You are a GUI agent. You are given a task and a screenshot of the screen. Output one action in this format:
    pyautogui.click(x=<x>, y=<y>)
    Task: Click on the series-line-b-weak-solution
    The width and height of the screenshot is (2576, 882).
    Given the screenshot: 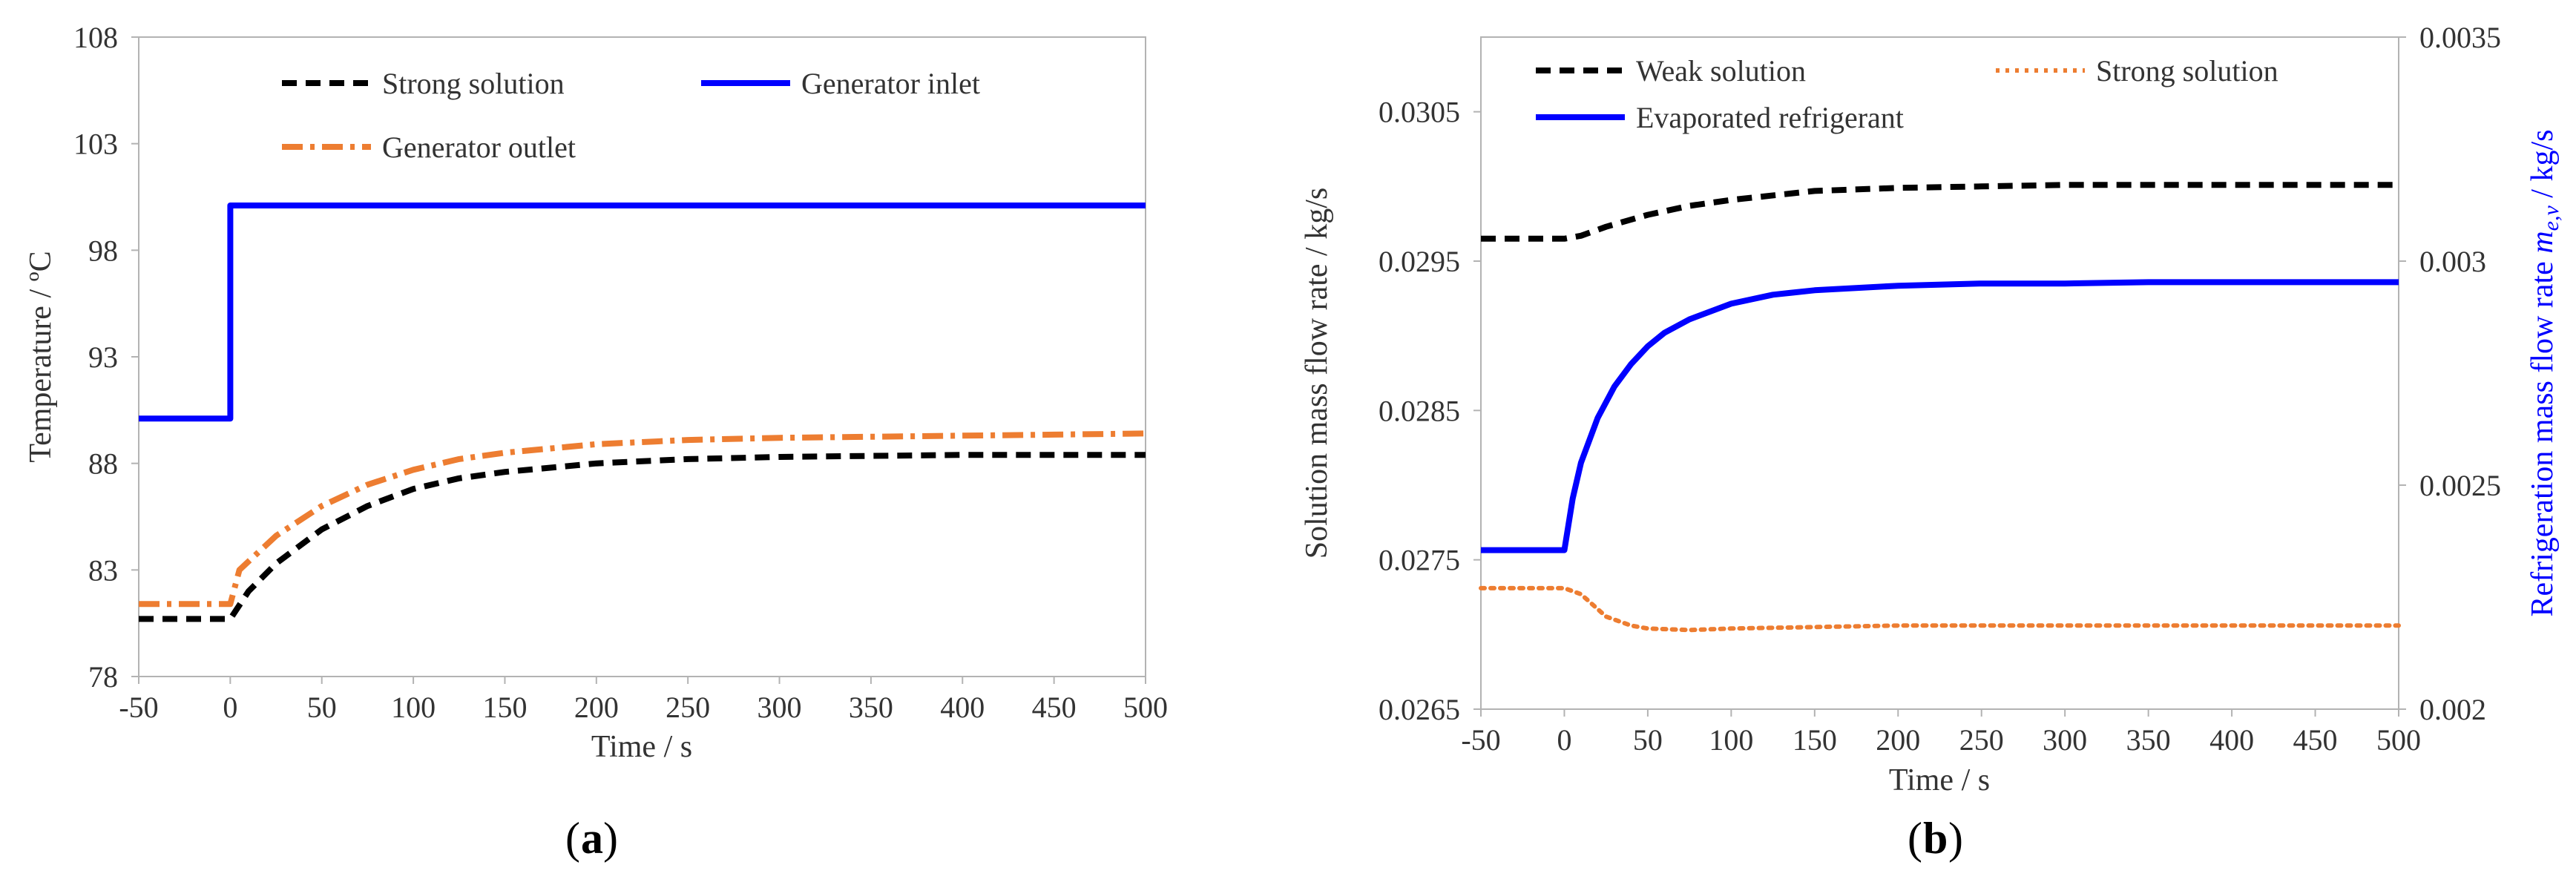 What is the action you would take?
    pyautogui.click(x=1940, y=212)
    